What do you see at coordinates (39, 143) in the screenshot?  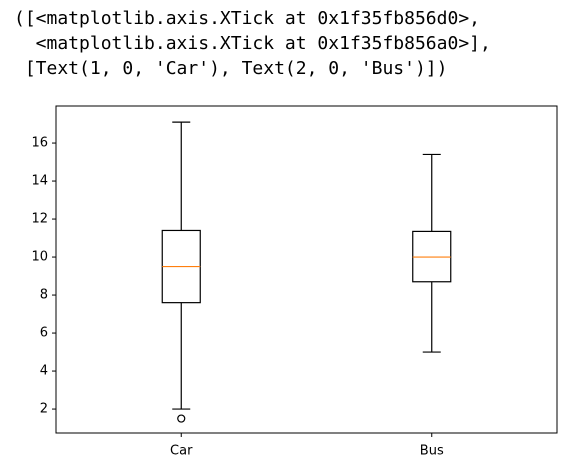 I see `y-tick-label: 16` at bounding box center [39, 143].